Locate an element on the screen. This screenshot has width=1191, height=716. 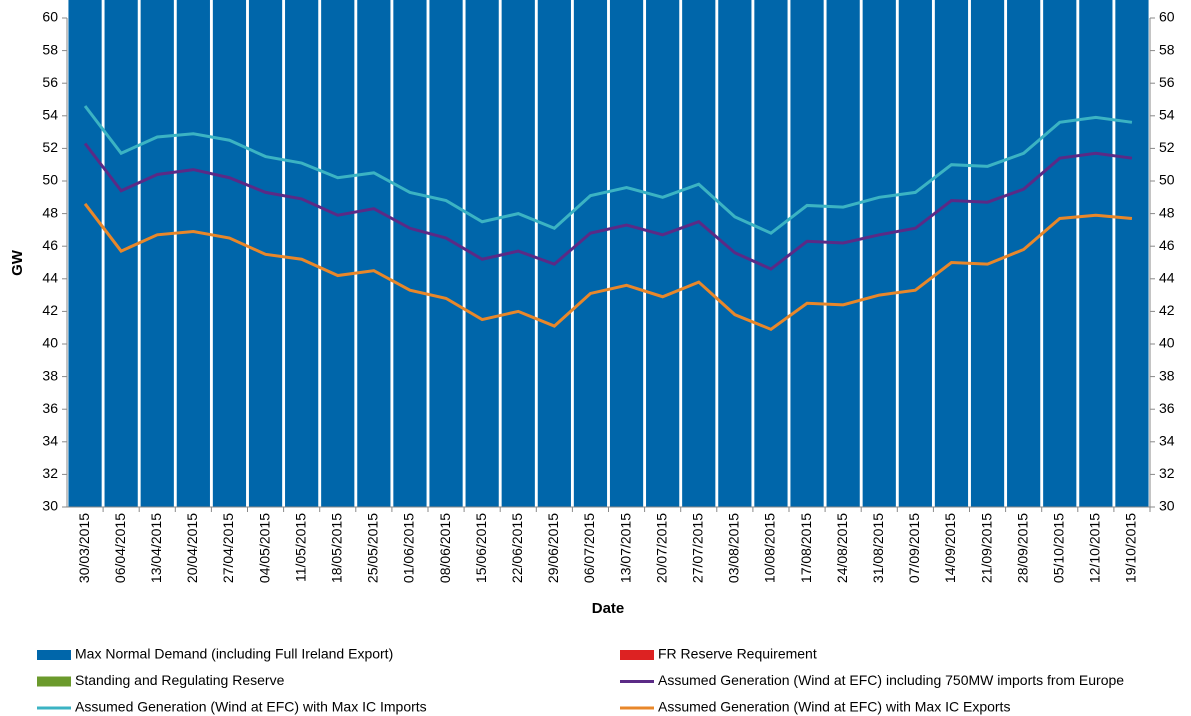
y-tick-label: 60 is located at coordinates (50, 17).